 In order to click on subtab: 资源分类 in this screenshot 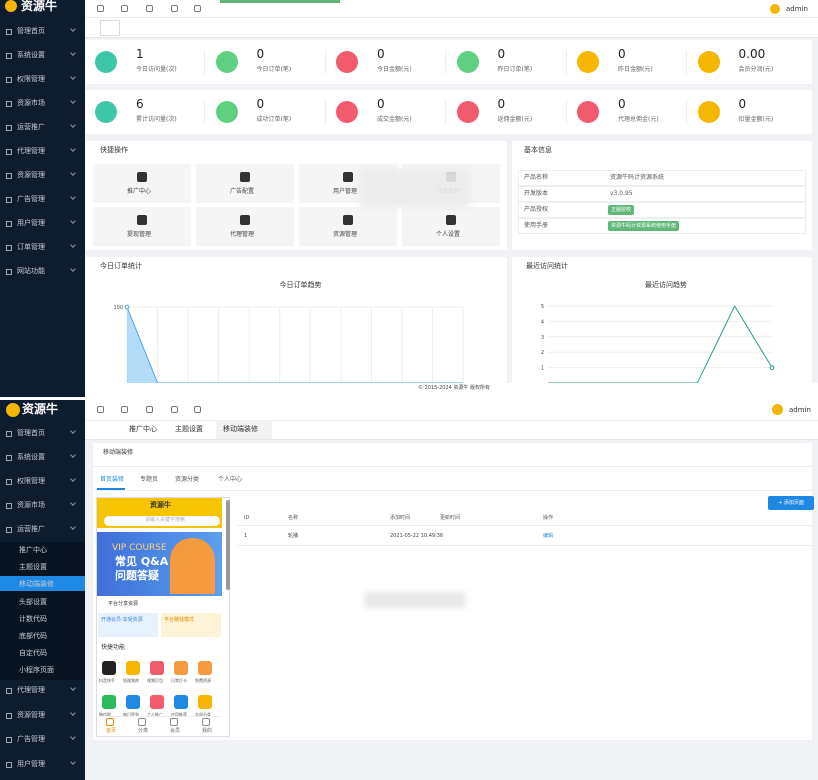, I will do `click(187, 479)`.